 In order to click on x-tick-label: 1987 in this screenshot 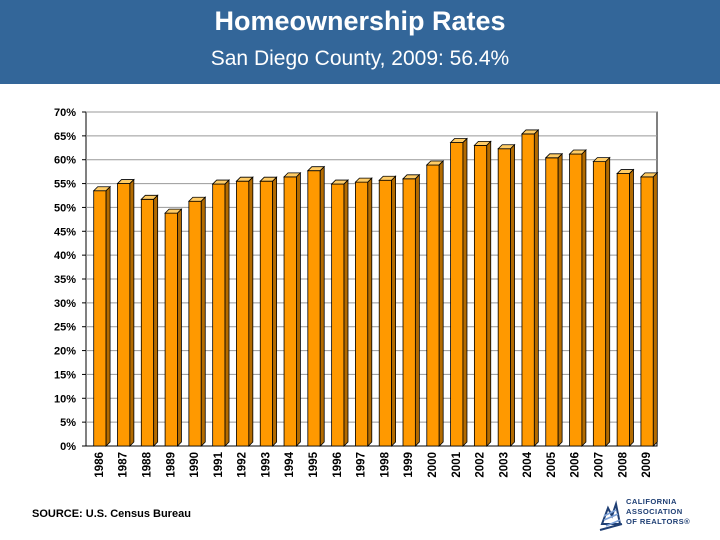, I will do `click(124, 465)`.